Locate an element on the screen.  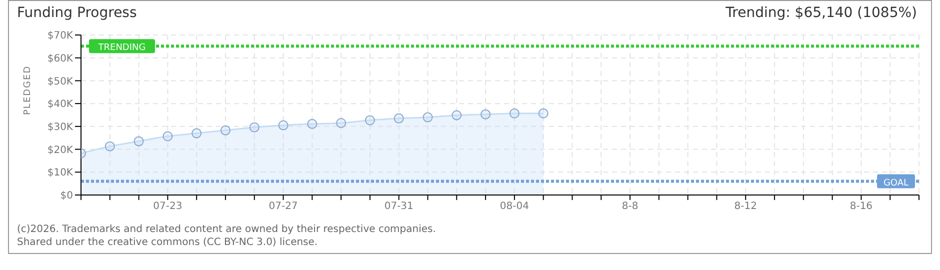
y-axis-title: PLEDGED is located at coordinates (28, 90).